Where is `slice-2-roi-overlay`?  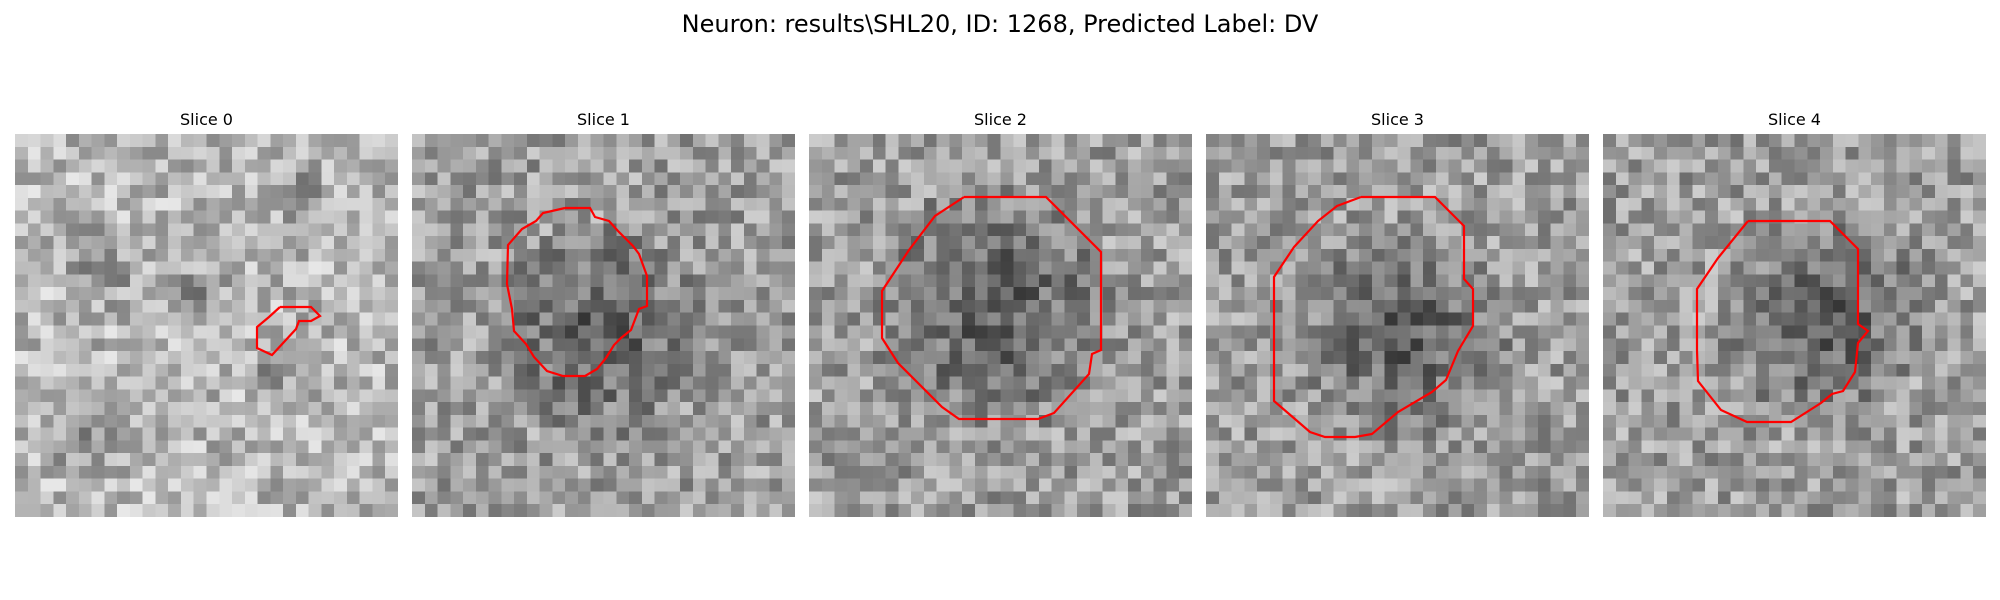 slice-2-roi-overlay is located at coordinates (991, 308).